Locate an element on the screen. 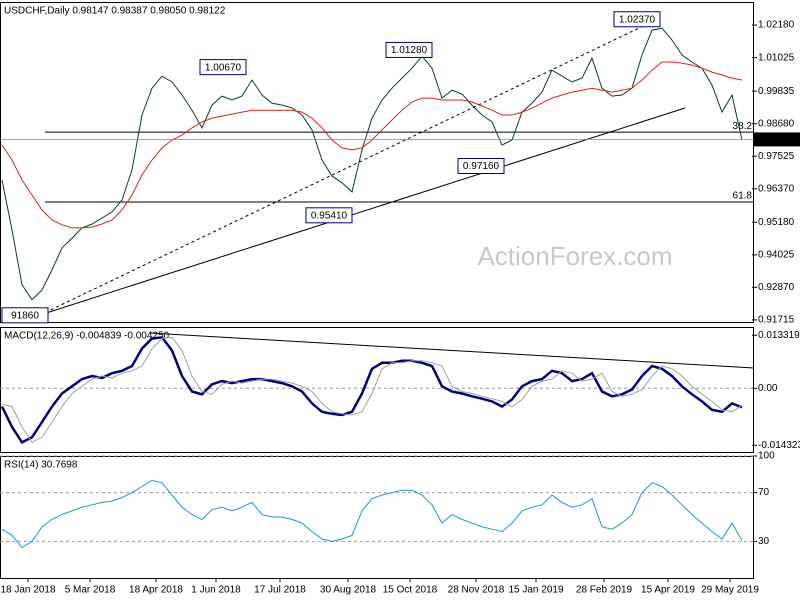 The height and width of the screenshot is (600, 800). y-tick-label: 0.99835 is located at coordinates (776, 91).